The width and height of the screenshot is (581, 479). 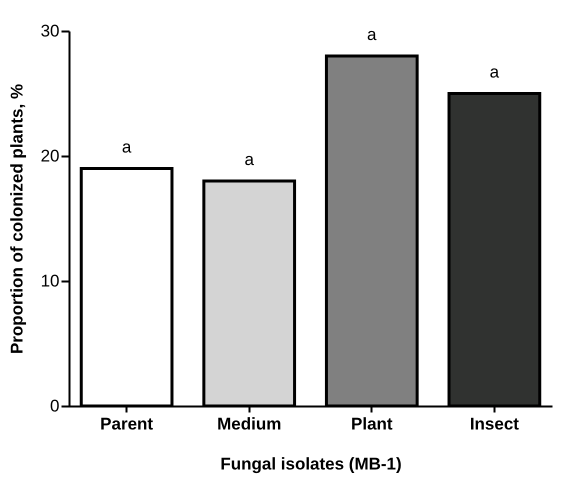 I want to click on x-tick-label: Parent, so click(x=127, y=424).